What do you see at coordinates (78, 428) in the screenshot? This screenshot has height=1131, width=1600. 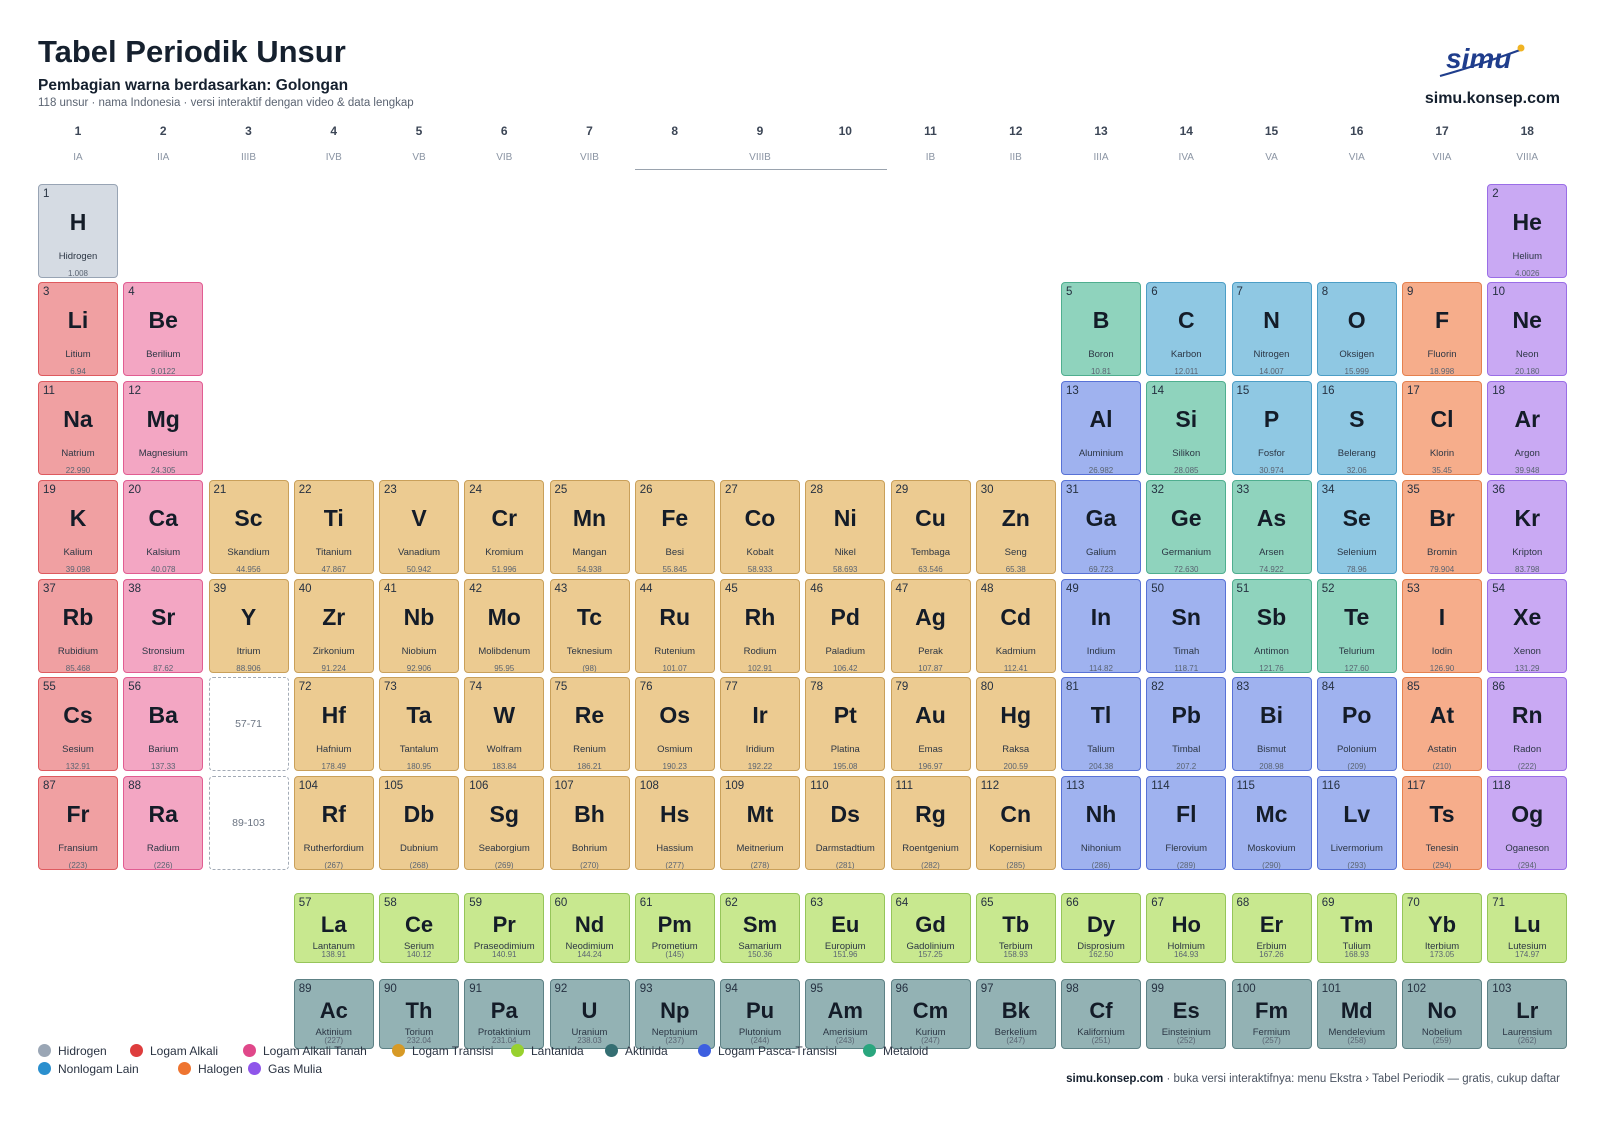 I see `element-cell-na: 11 Na Natrium 22.990` at bounding box center [78, 428].